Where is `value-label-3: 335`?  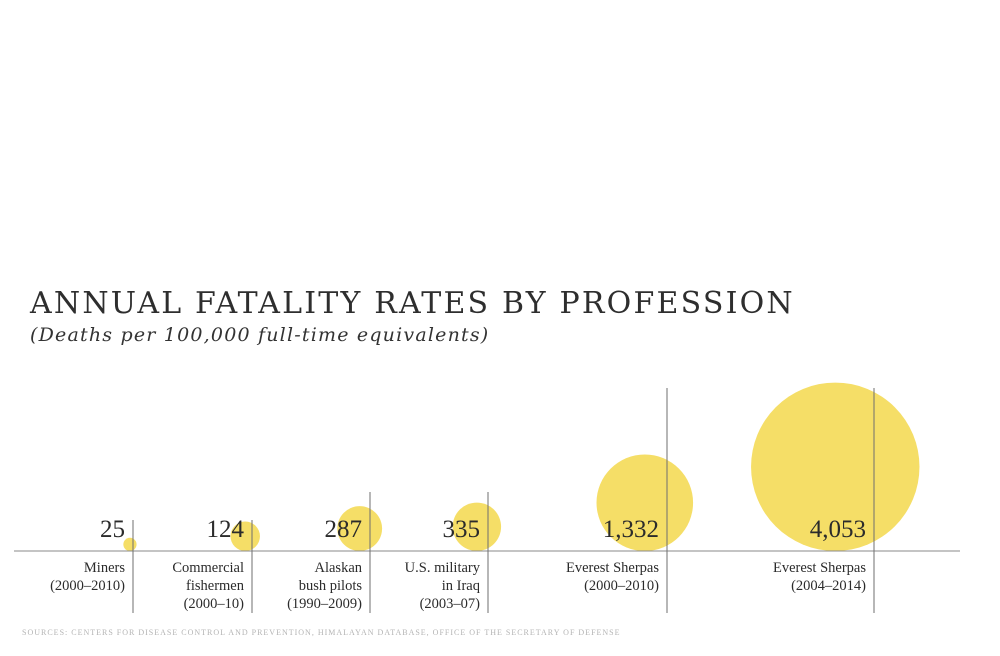 value-label-3: 335 is located at coordinates (461, 529).